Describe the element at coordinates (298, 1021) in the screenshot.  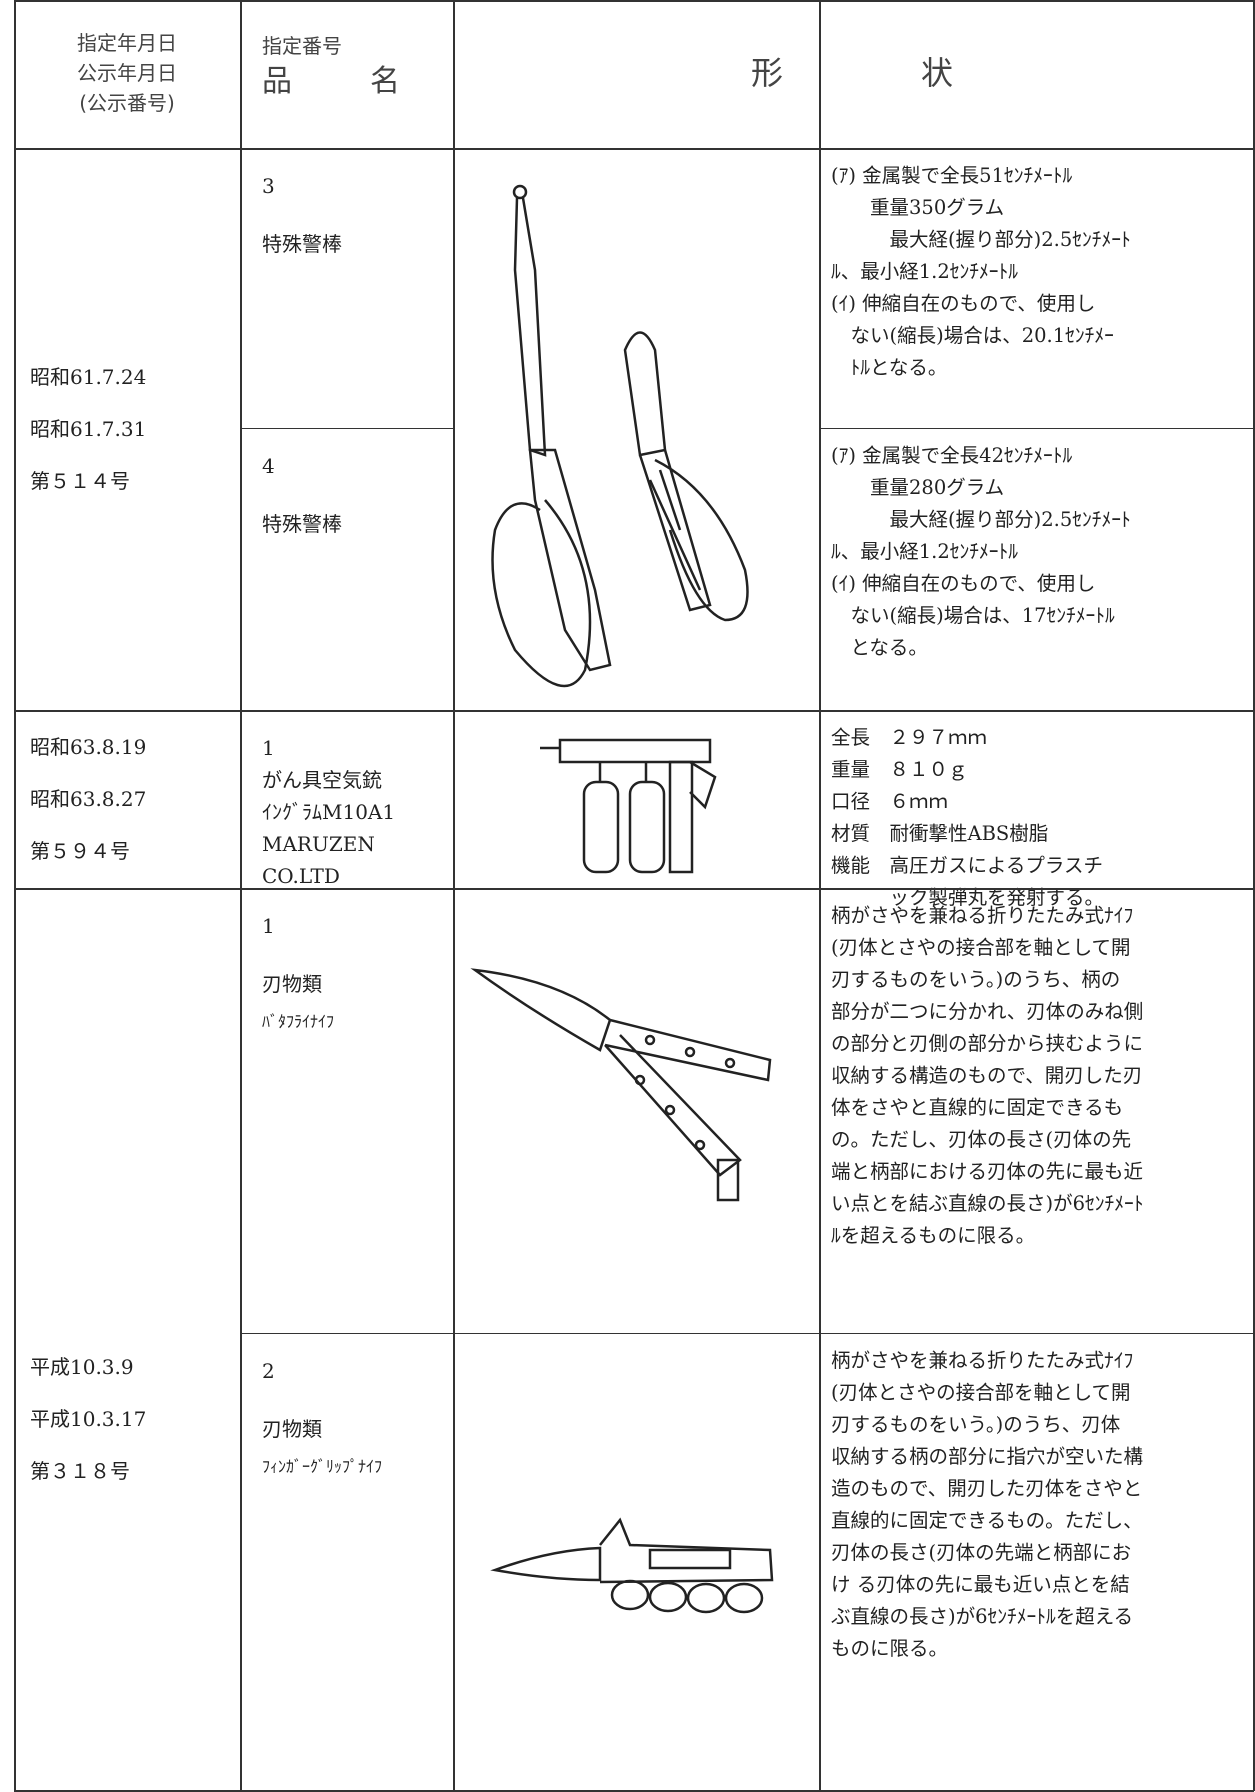
I see `item-name: ﾊﾞﾀﾌﾗｲﾅｲﾌ` at that location.